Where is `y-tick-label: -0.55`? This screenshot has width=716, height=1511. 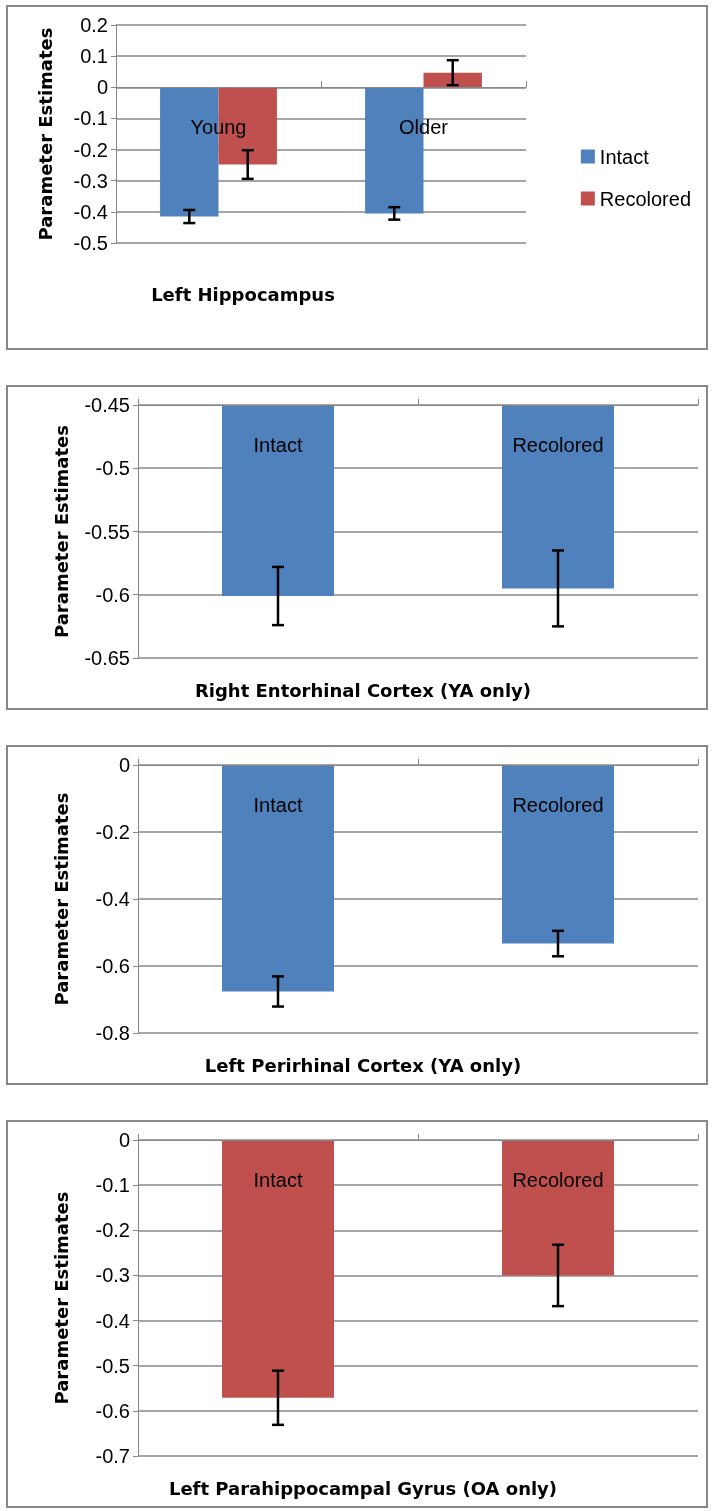 y-tick-label: -0.55 is located at coordinates (107, 531).